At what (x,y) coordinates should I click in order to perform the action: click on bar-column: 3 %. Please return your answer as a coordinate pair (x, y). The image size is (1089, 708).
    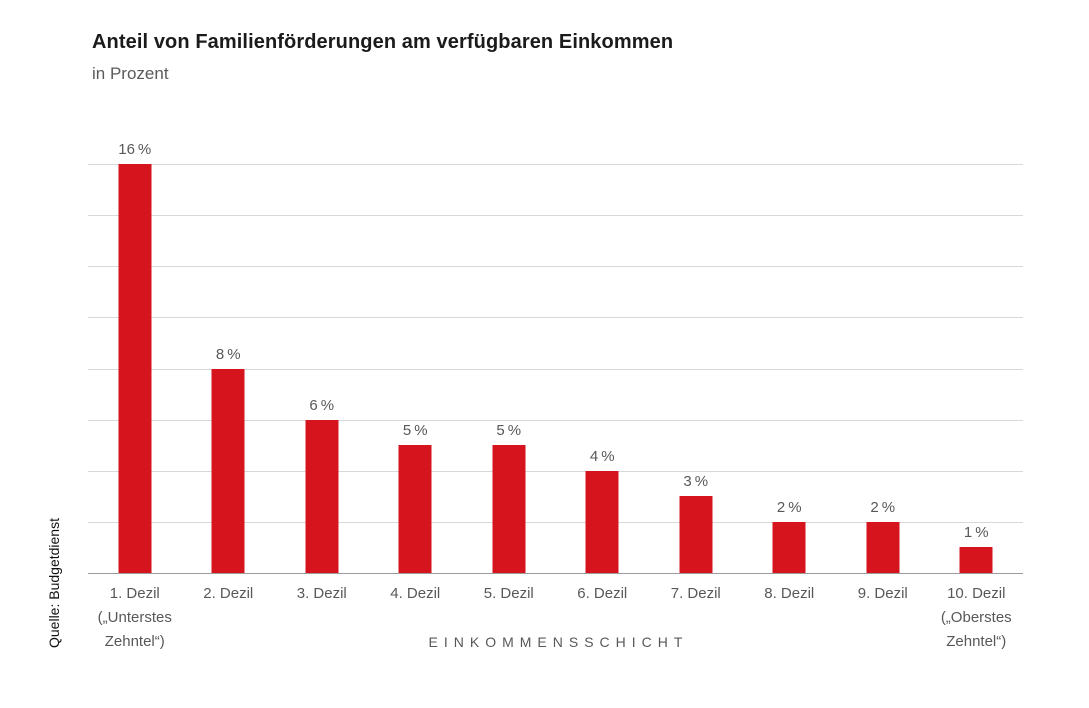
    Looking at the image, I should click on (696, 368).